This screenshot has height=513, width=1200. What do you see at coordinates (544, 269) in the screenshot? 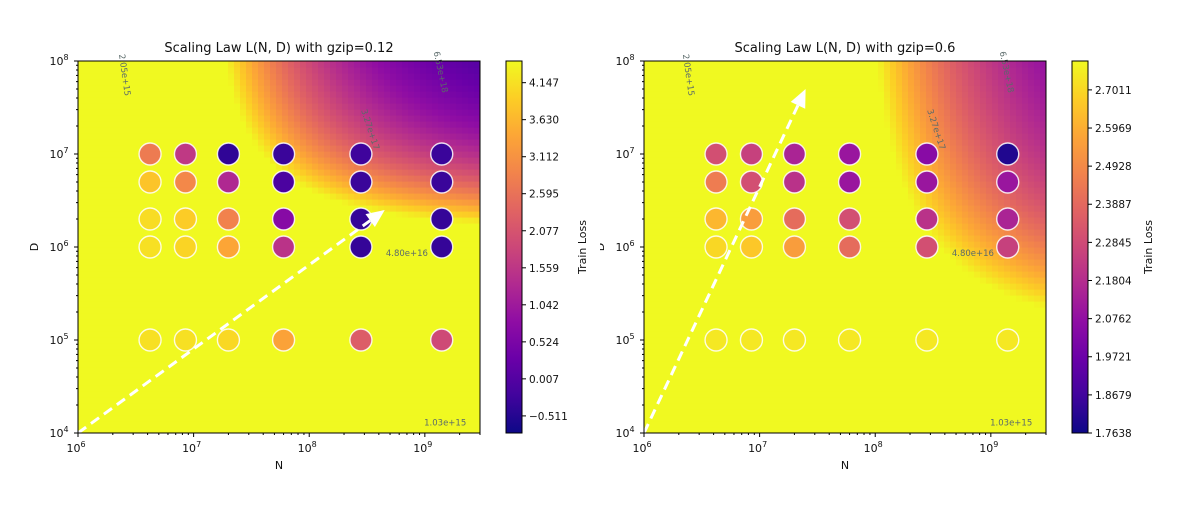
I see `colorbar-tick-label: 1.559` at bounding box center [544, 269].